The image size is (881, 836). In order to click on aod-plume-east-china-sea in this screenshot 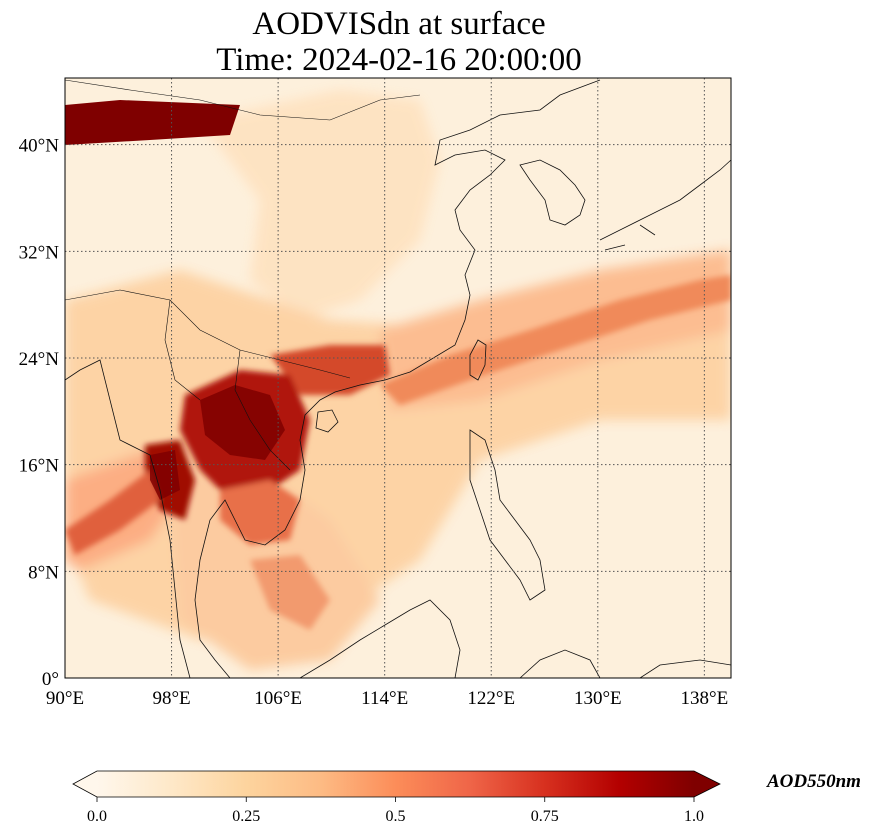, I will do `click(555, 340)`.